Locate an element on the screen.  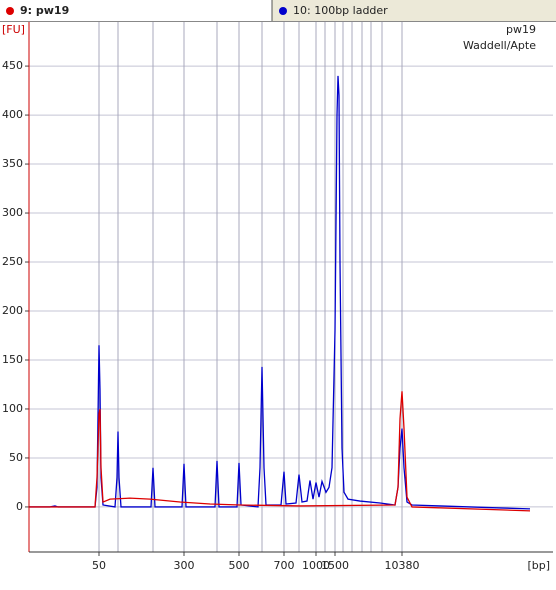
x-tick-label: 50 is located at coordinates (99, 565).